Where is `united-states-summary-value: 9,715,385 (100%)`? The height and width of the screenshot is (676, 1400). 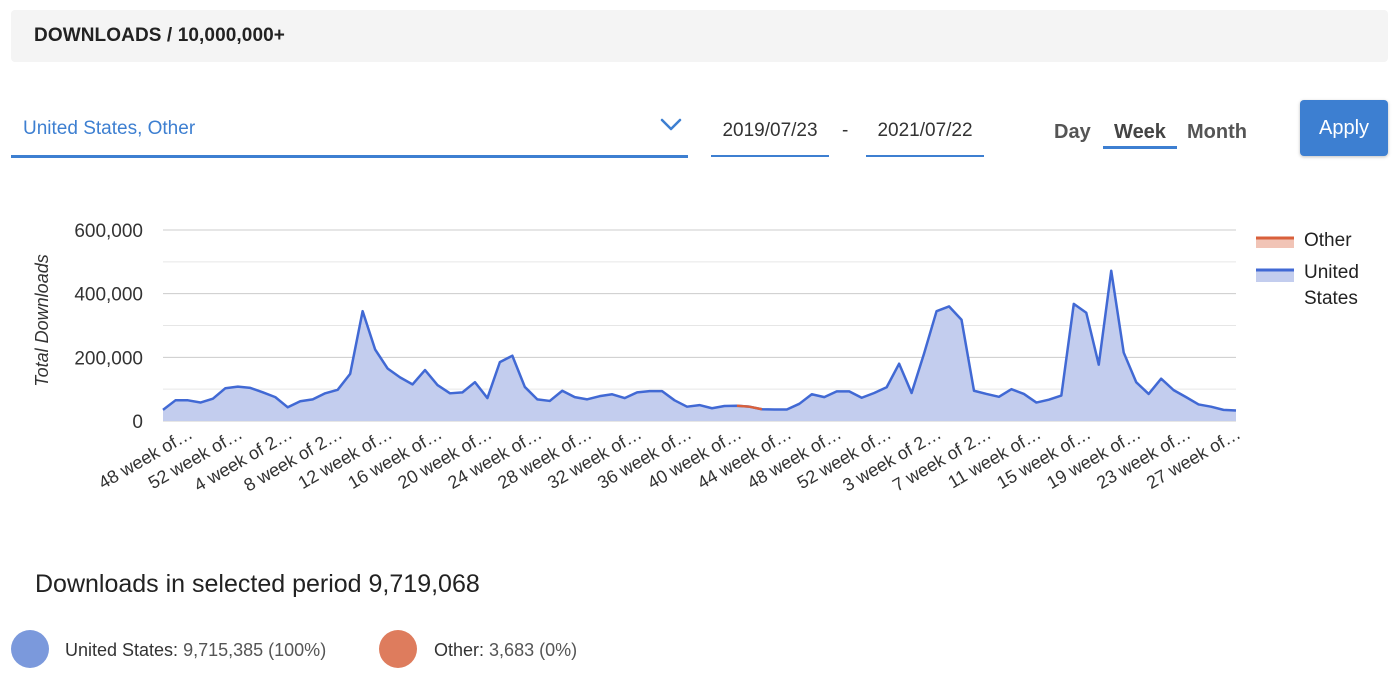 united-states-summary-value: 9,715,385 (100%) is located at coordinates (255, 650).